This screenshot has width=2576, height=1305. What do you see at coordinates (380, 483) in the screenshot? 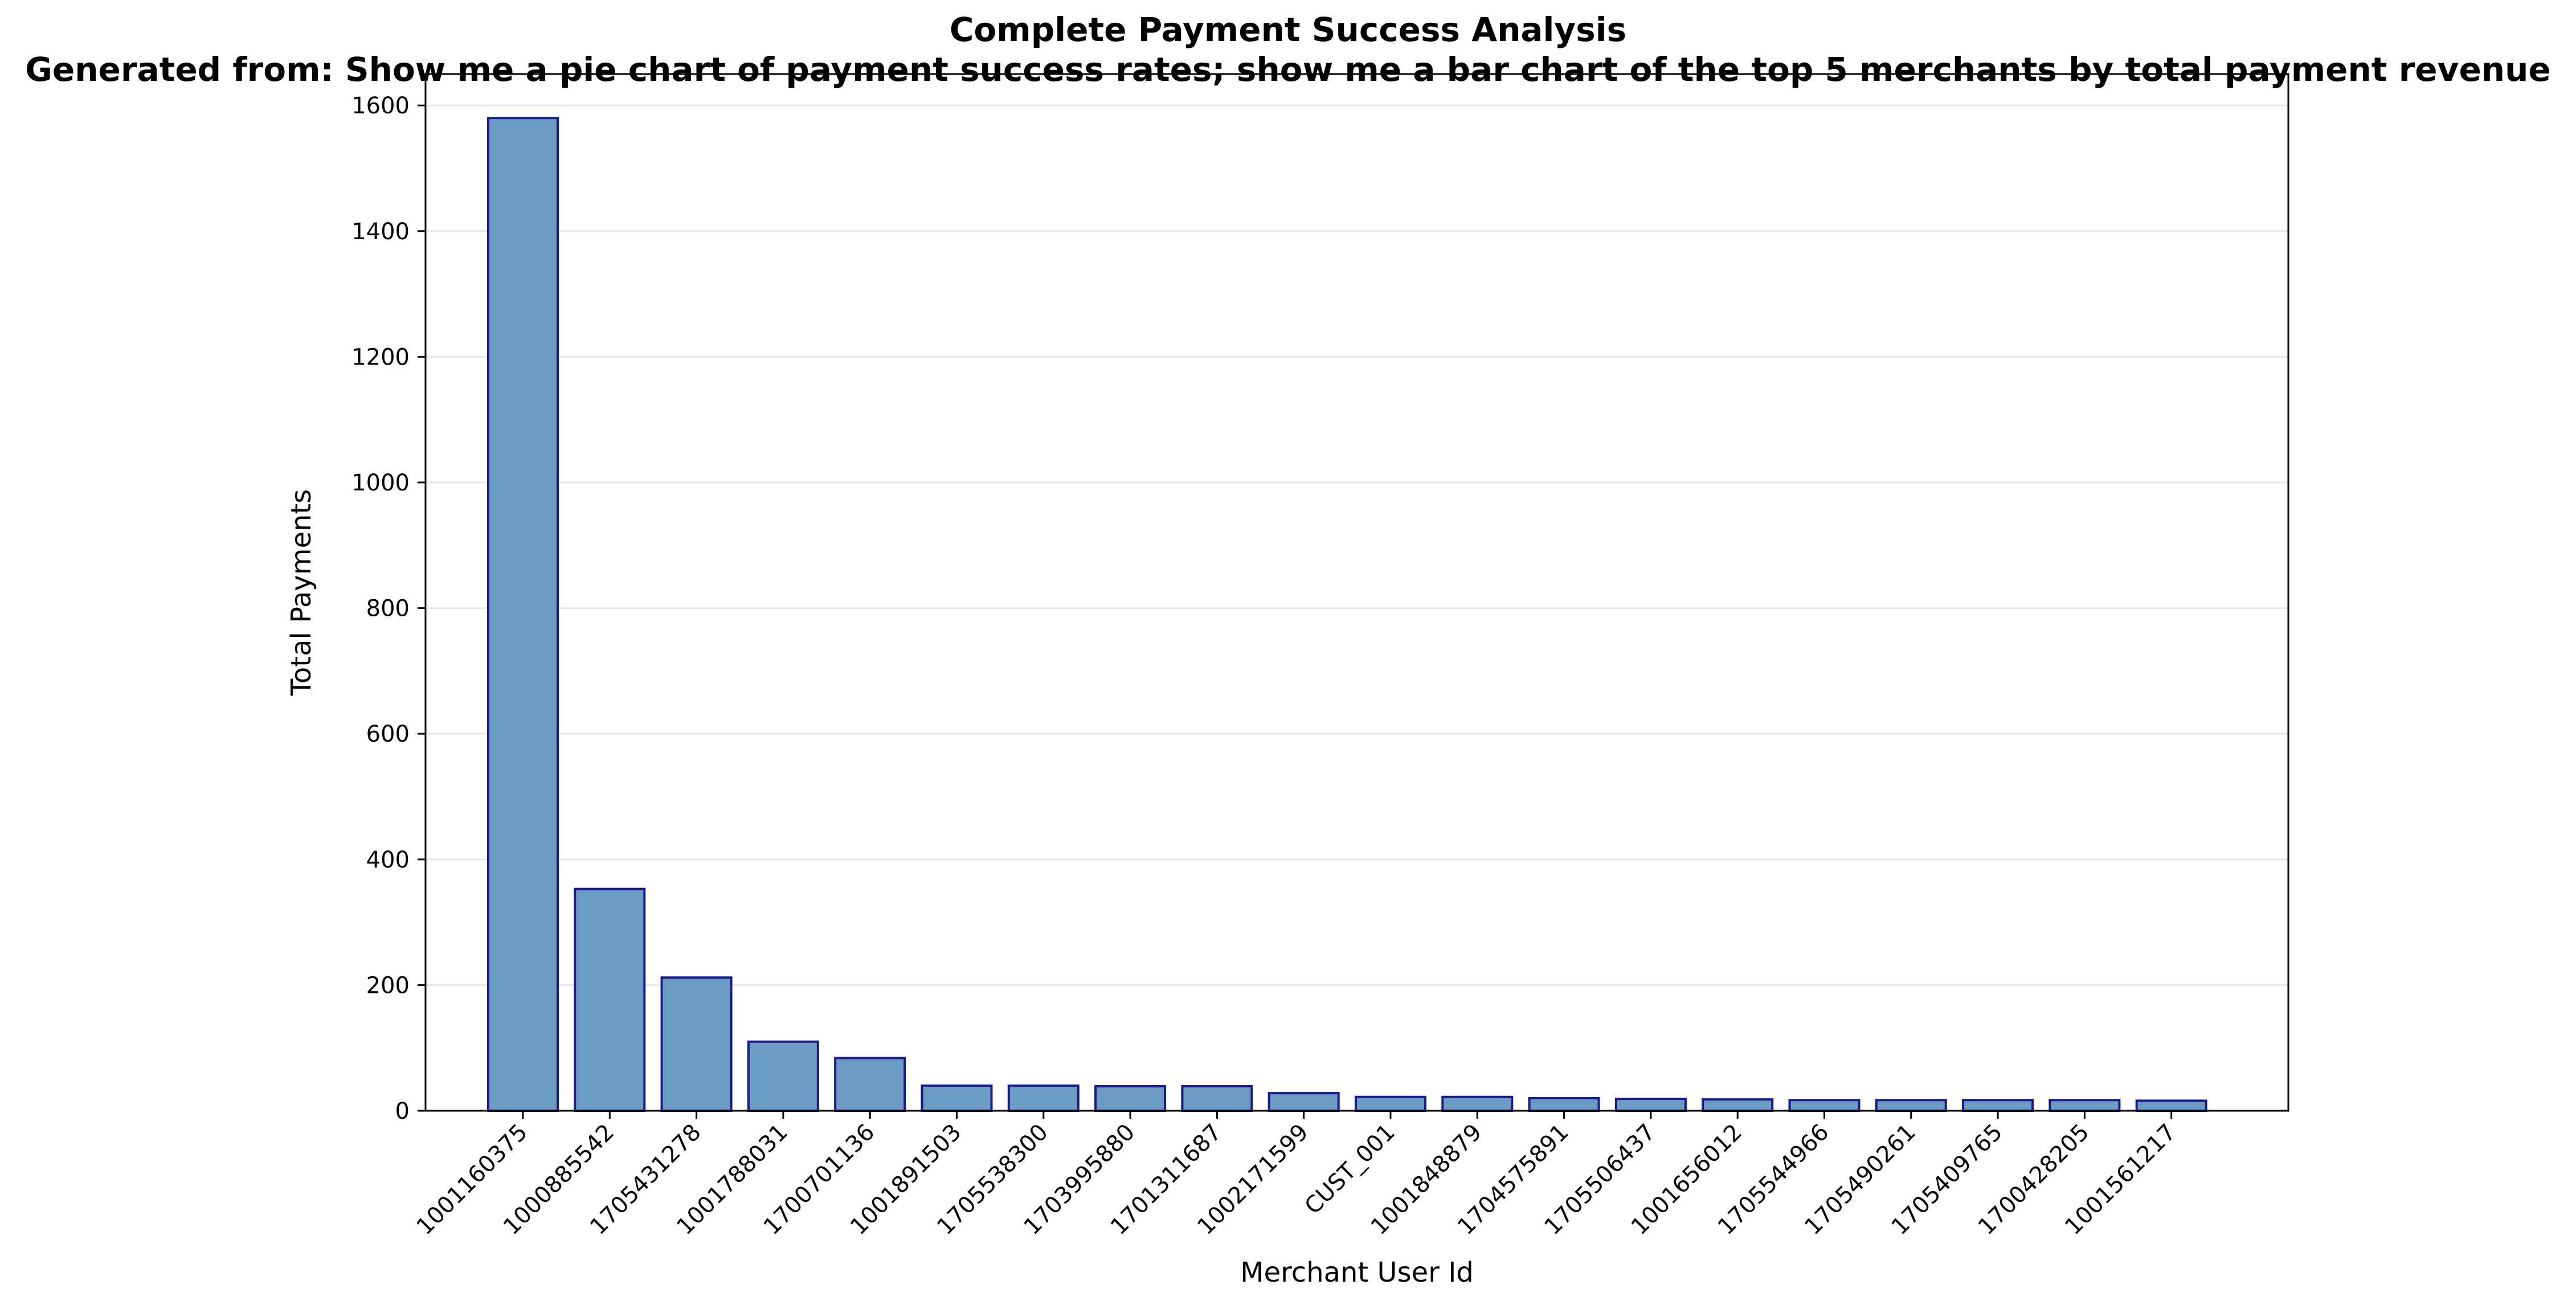
I see `y-tick-label: 1000` at bounding box center [380, 483].